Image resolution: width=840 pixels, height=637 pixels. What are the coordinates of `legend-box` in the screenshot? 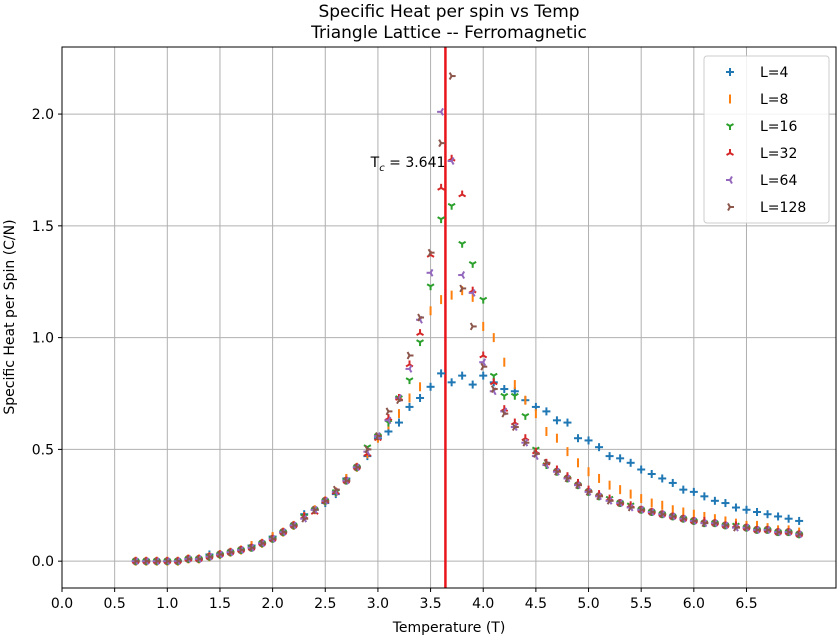 It's located at (766, 139).